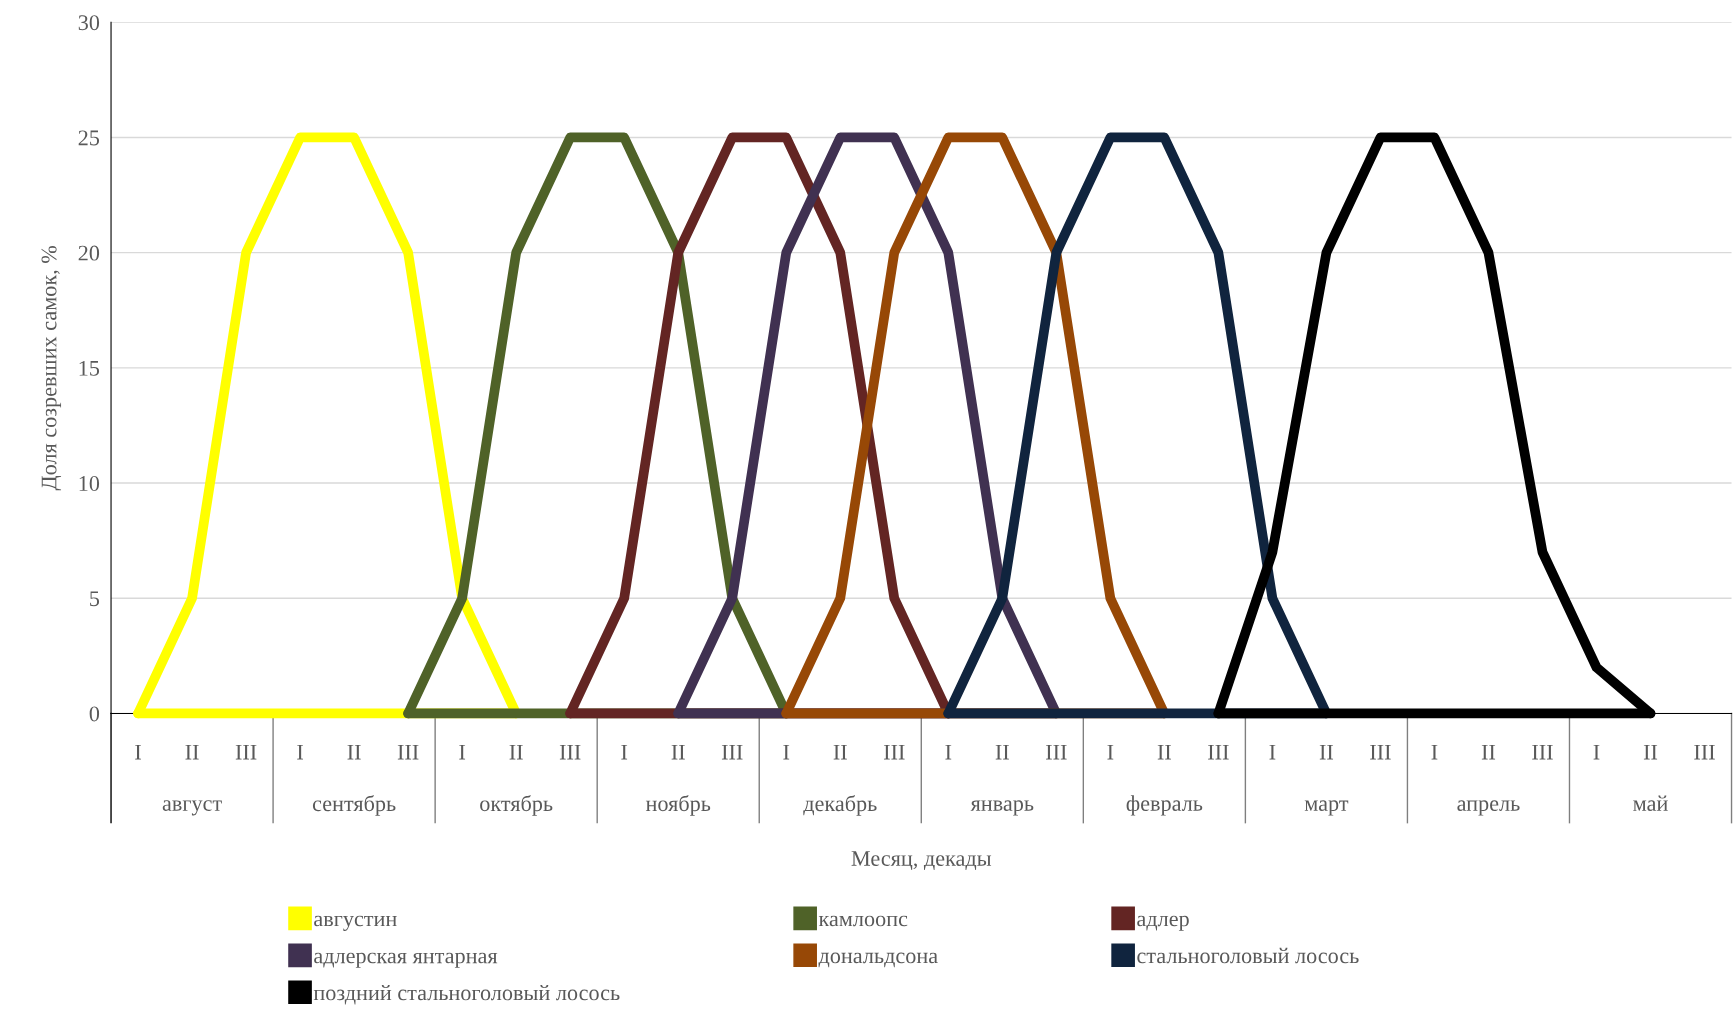  Describe the element at coordinates (89, 253) in the screenshot. I see `y-tick-label: 20` at that location.